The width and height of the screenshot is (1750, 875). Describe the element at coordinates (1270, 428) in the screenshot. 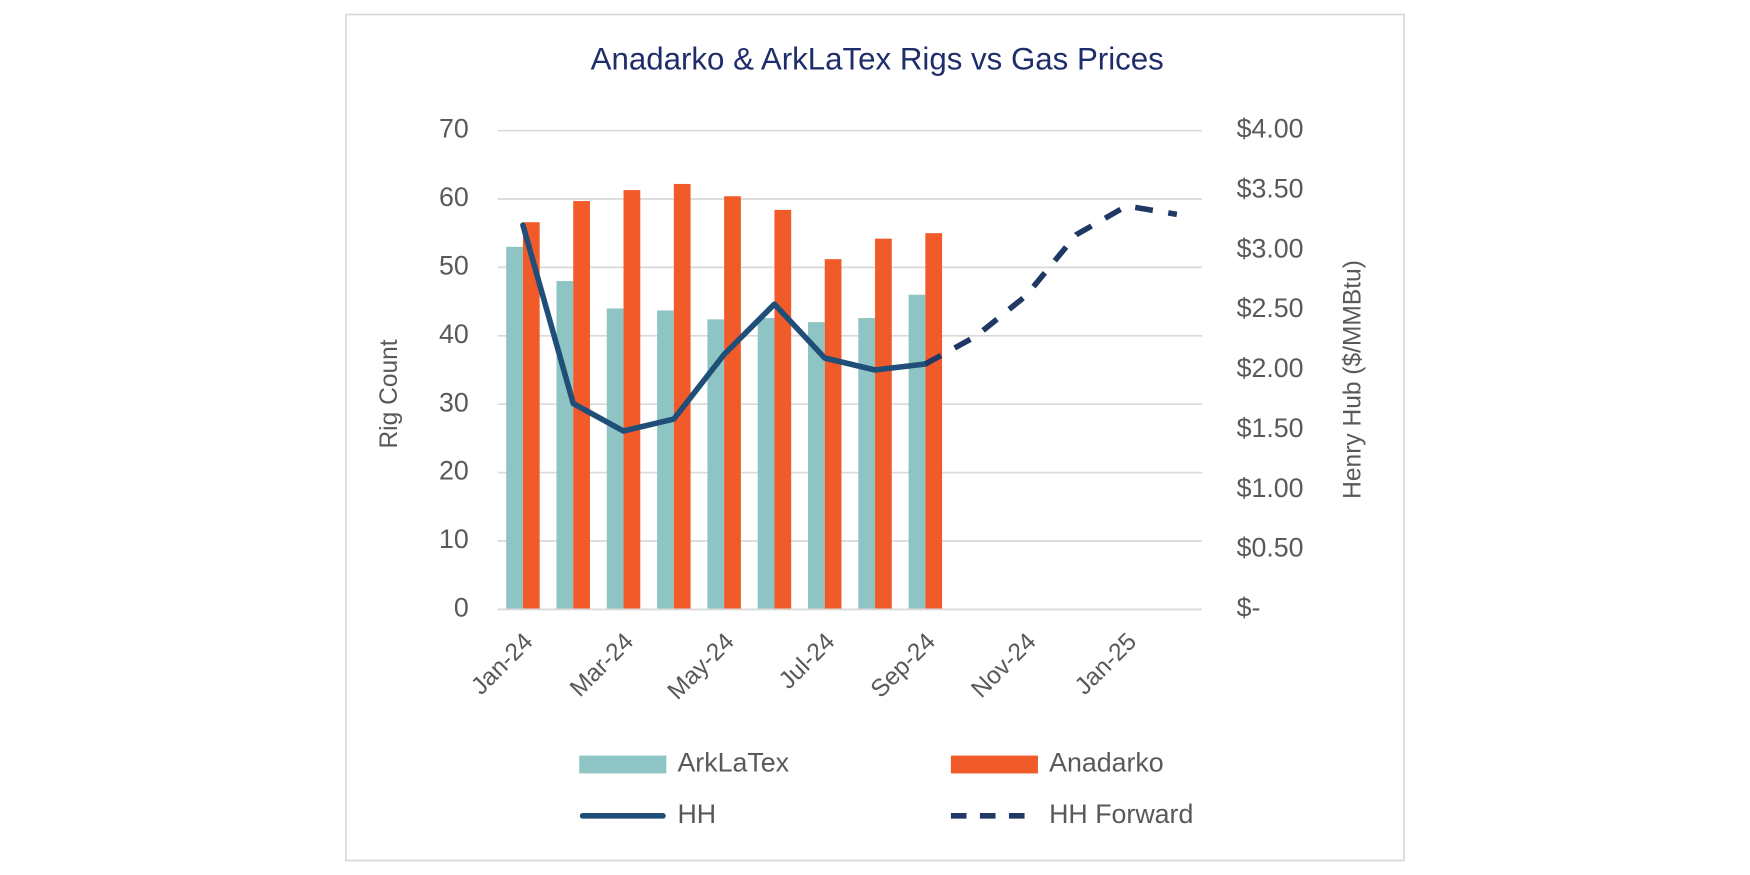

I see `y2-tick-label: $1.50` at that location.